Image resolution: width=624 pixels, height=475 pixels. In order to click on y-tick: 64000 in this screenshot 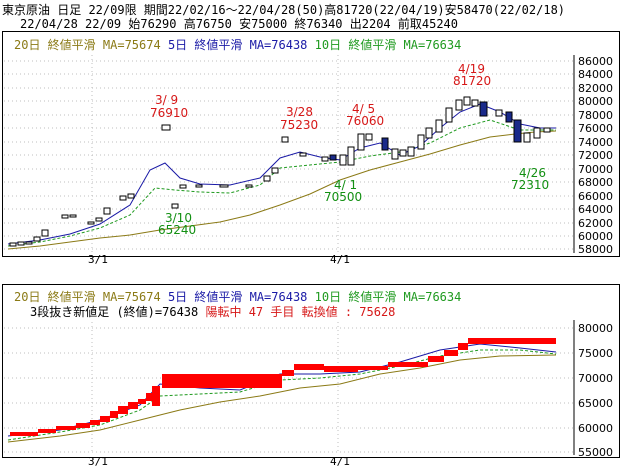, I will do `click(595, 209)`.